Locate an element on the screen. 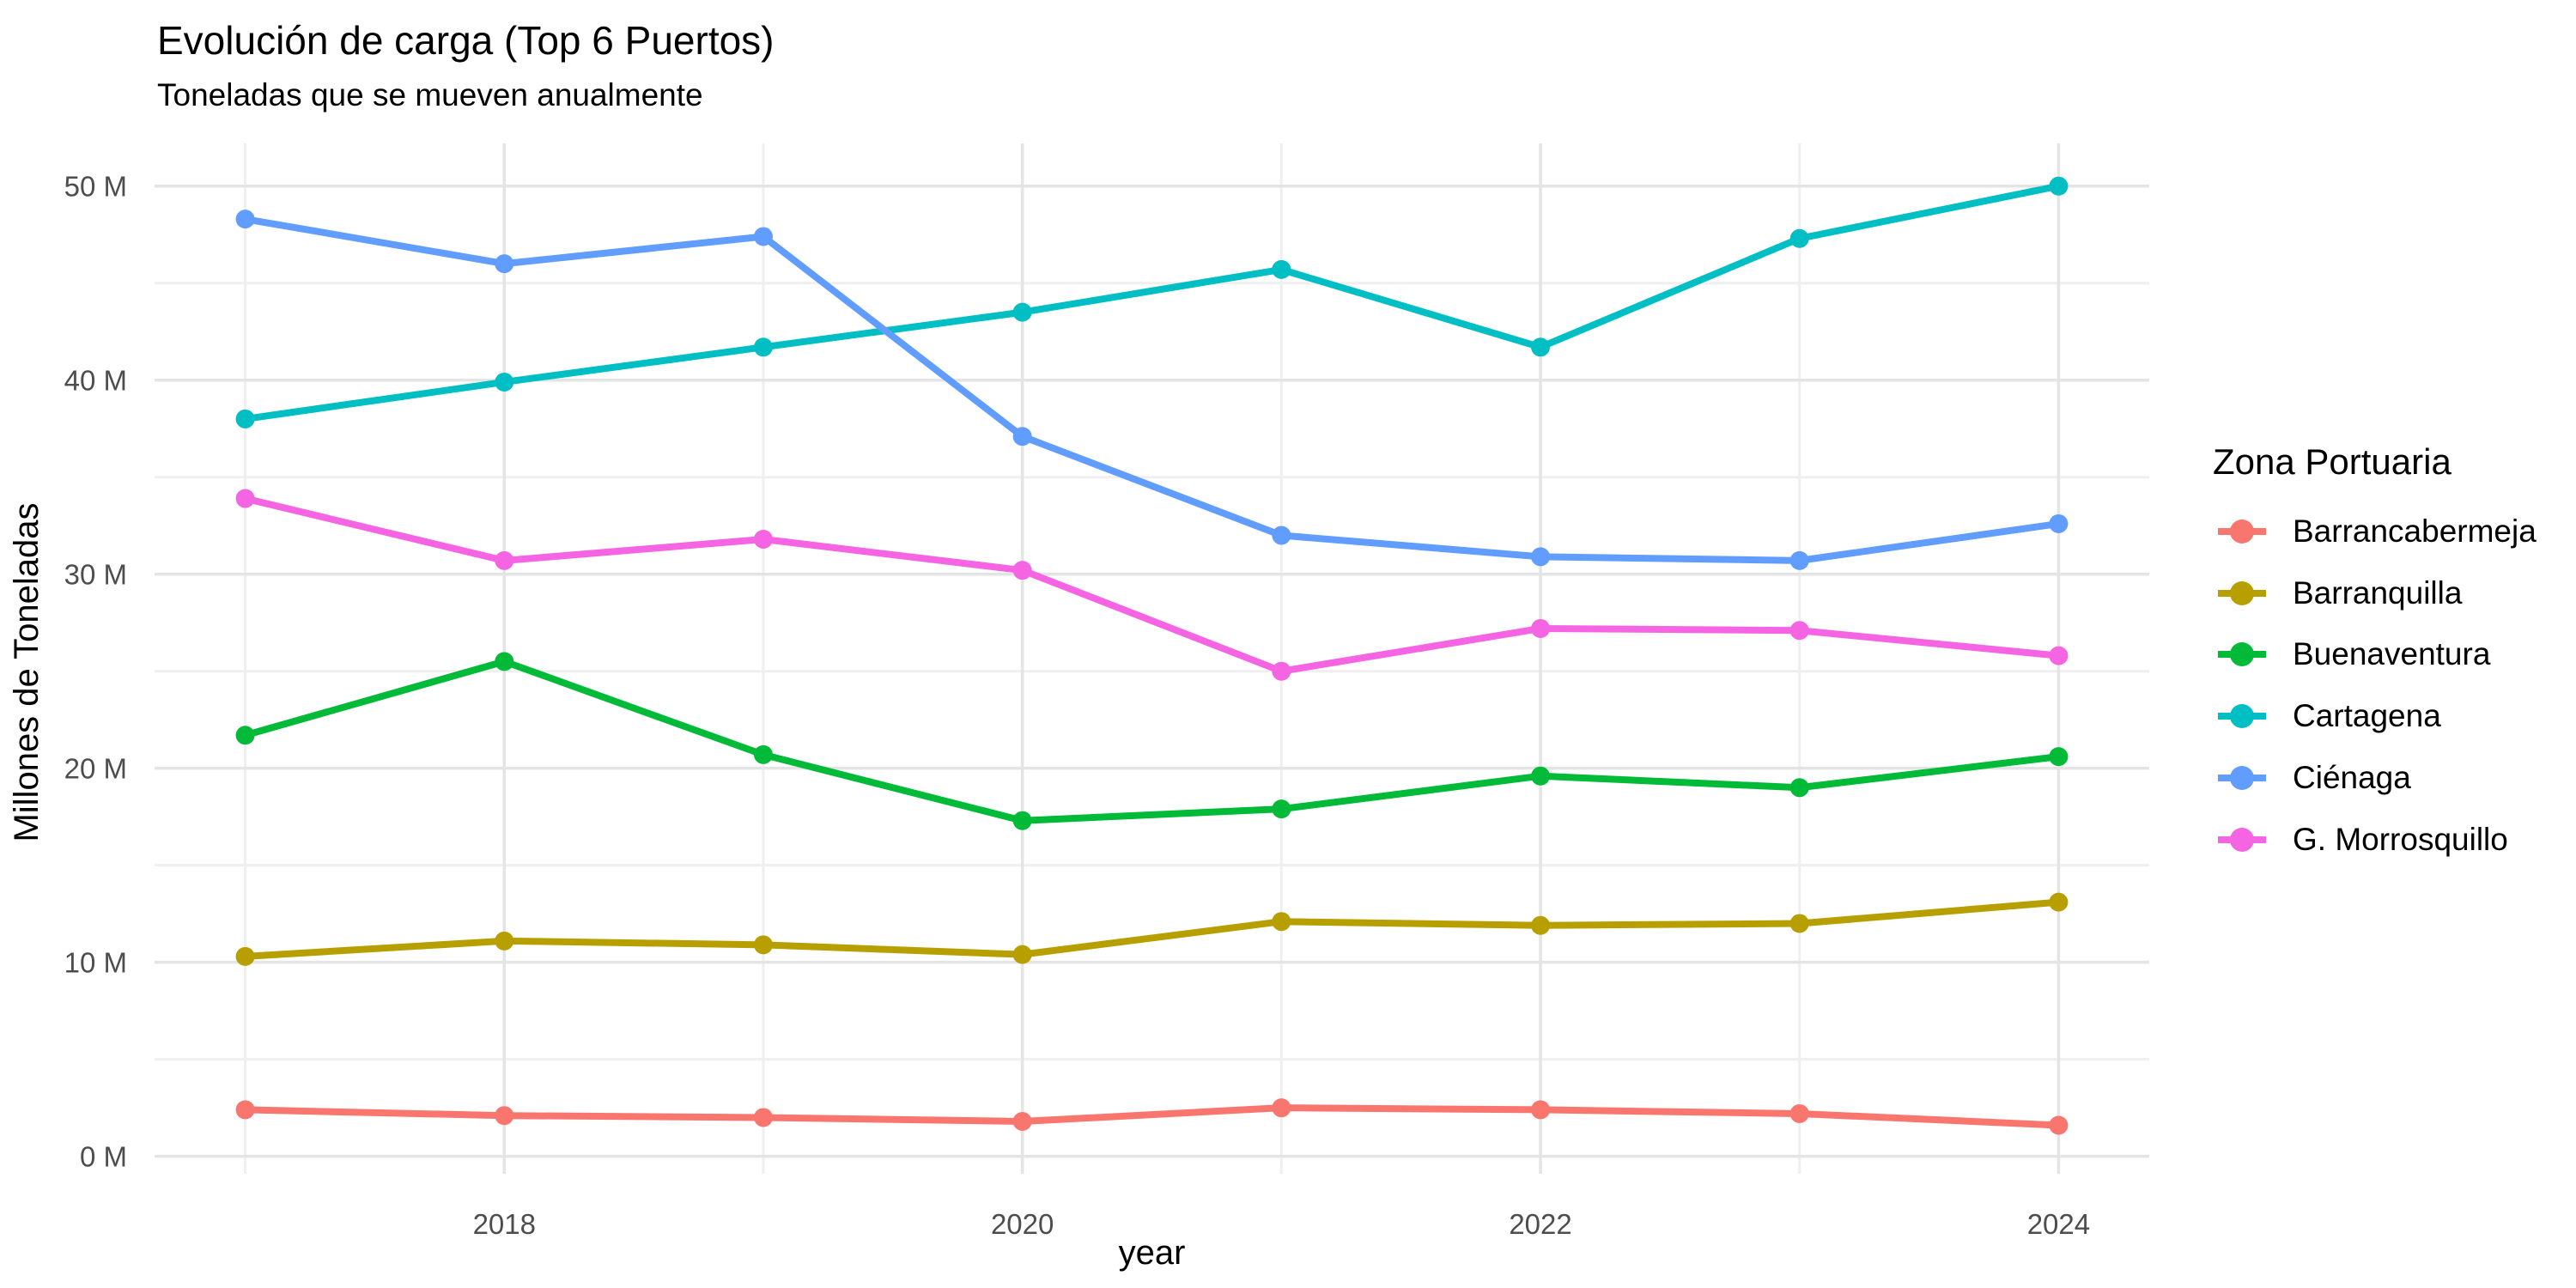 This screenshot has height=1288, width=2576. x-tick-label: 2018 is located at coordinates (505, 1224).